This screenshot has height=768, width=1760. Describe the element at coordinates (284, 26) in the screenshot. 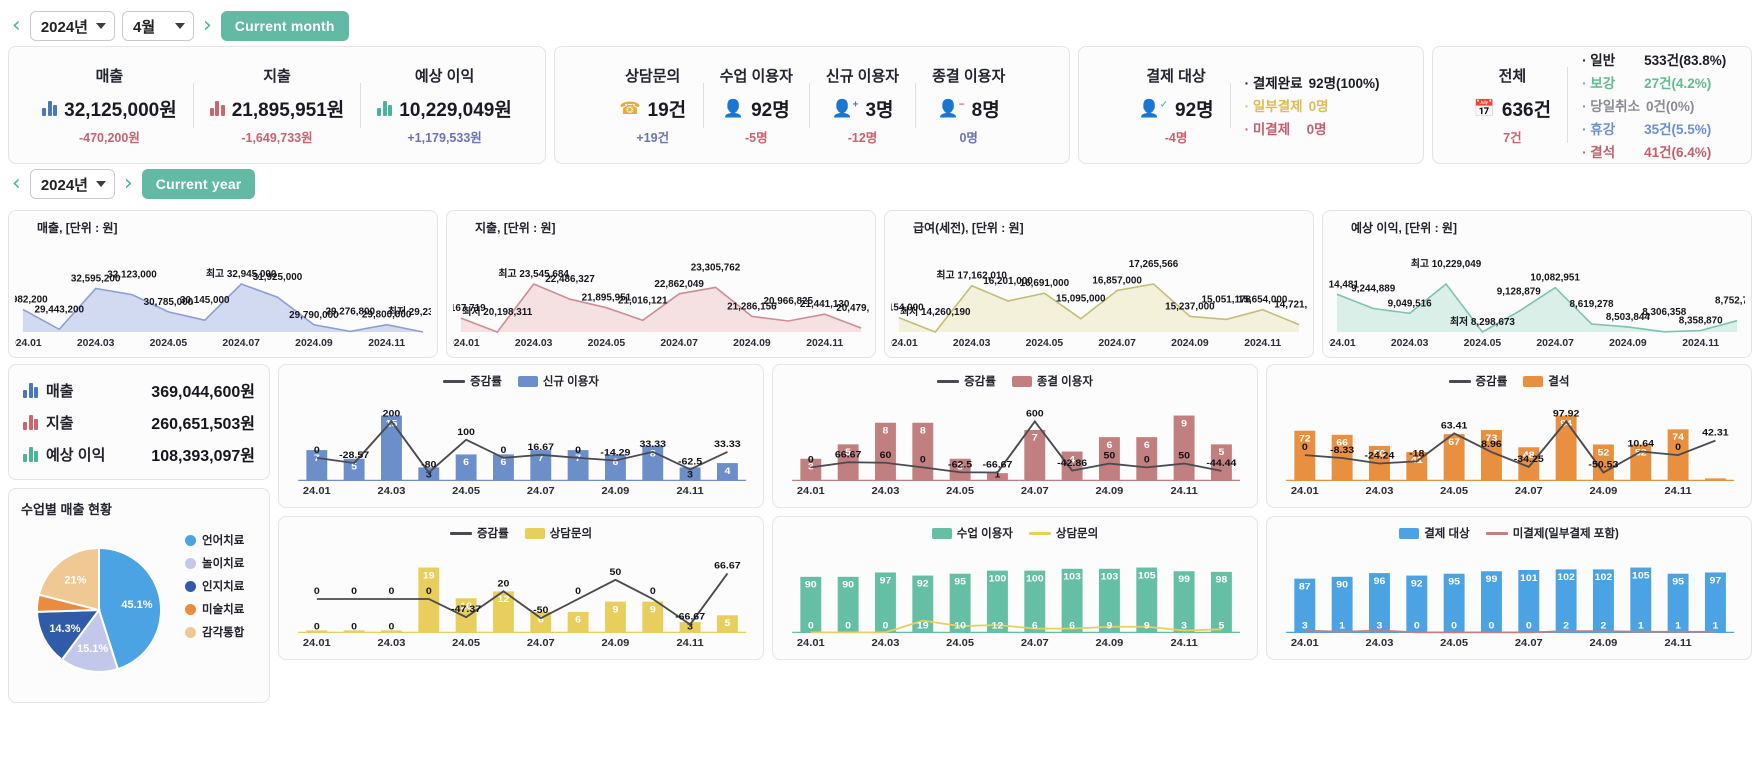

I see `current-month-button: Current month` at that location.